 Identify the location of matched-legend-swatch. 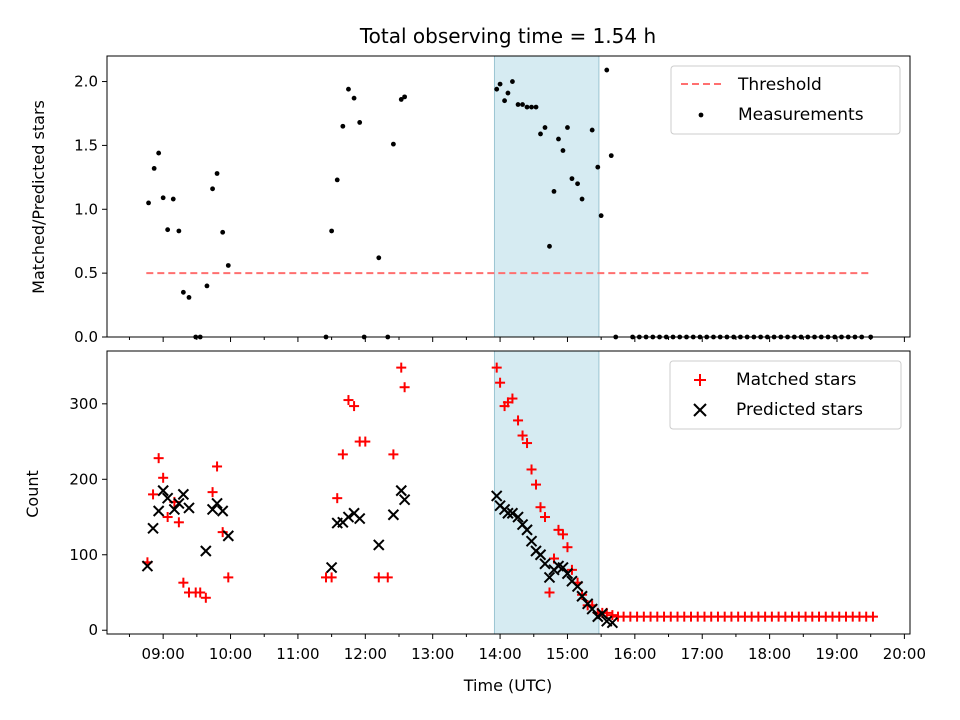
(700, 380).